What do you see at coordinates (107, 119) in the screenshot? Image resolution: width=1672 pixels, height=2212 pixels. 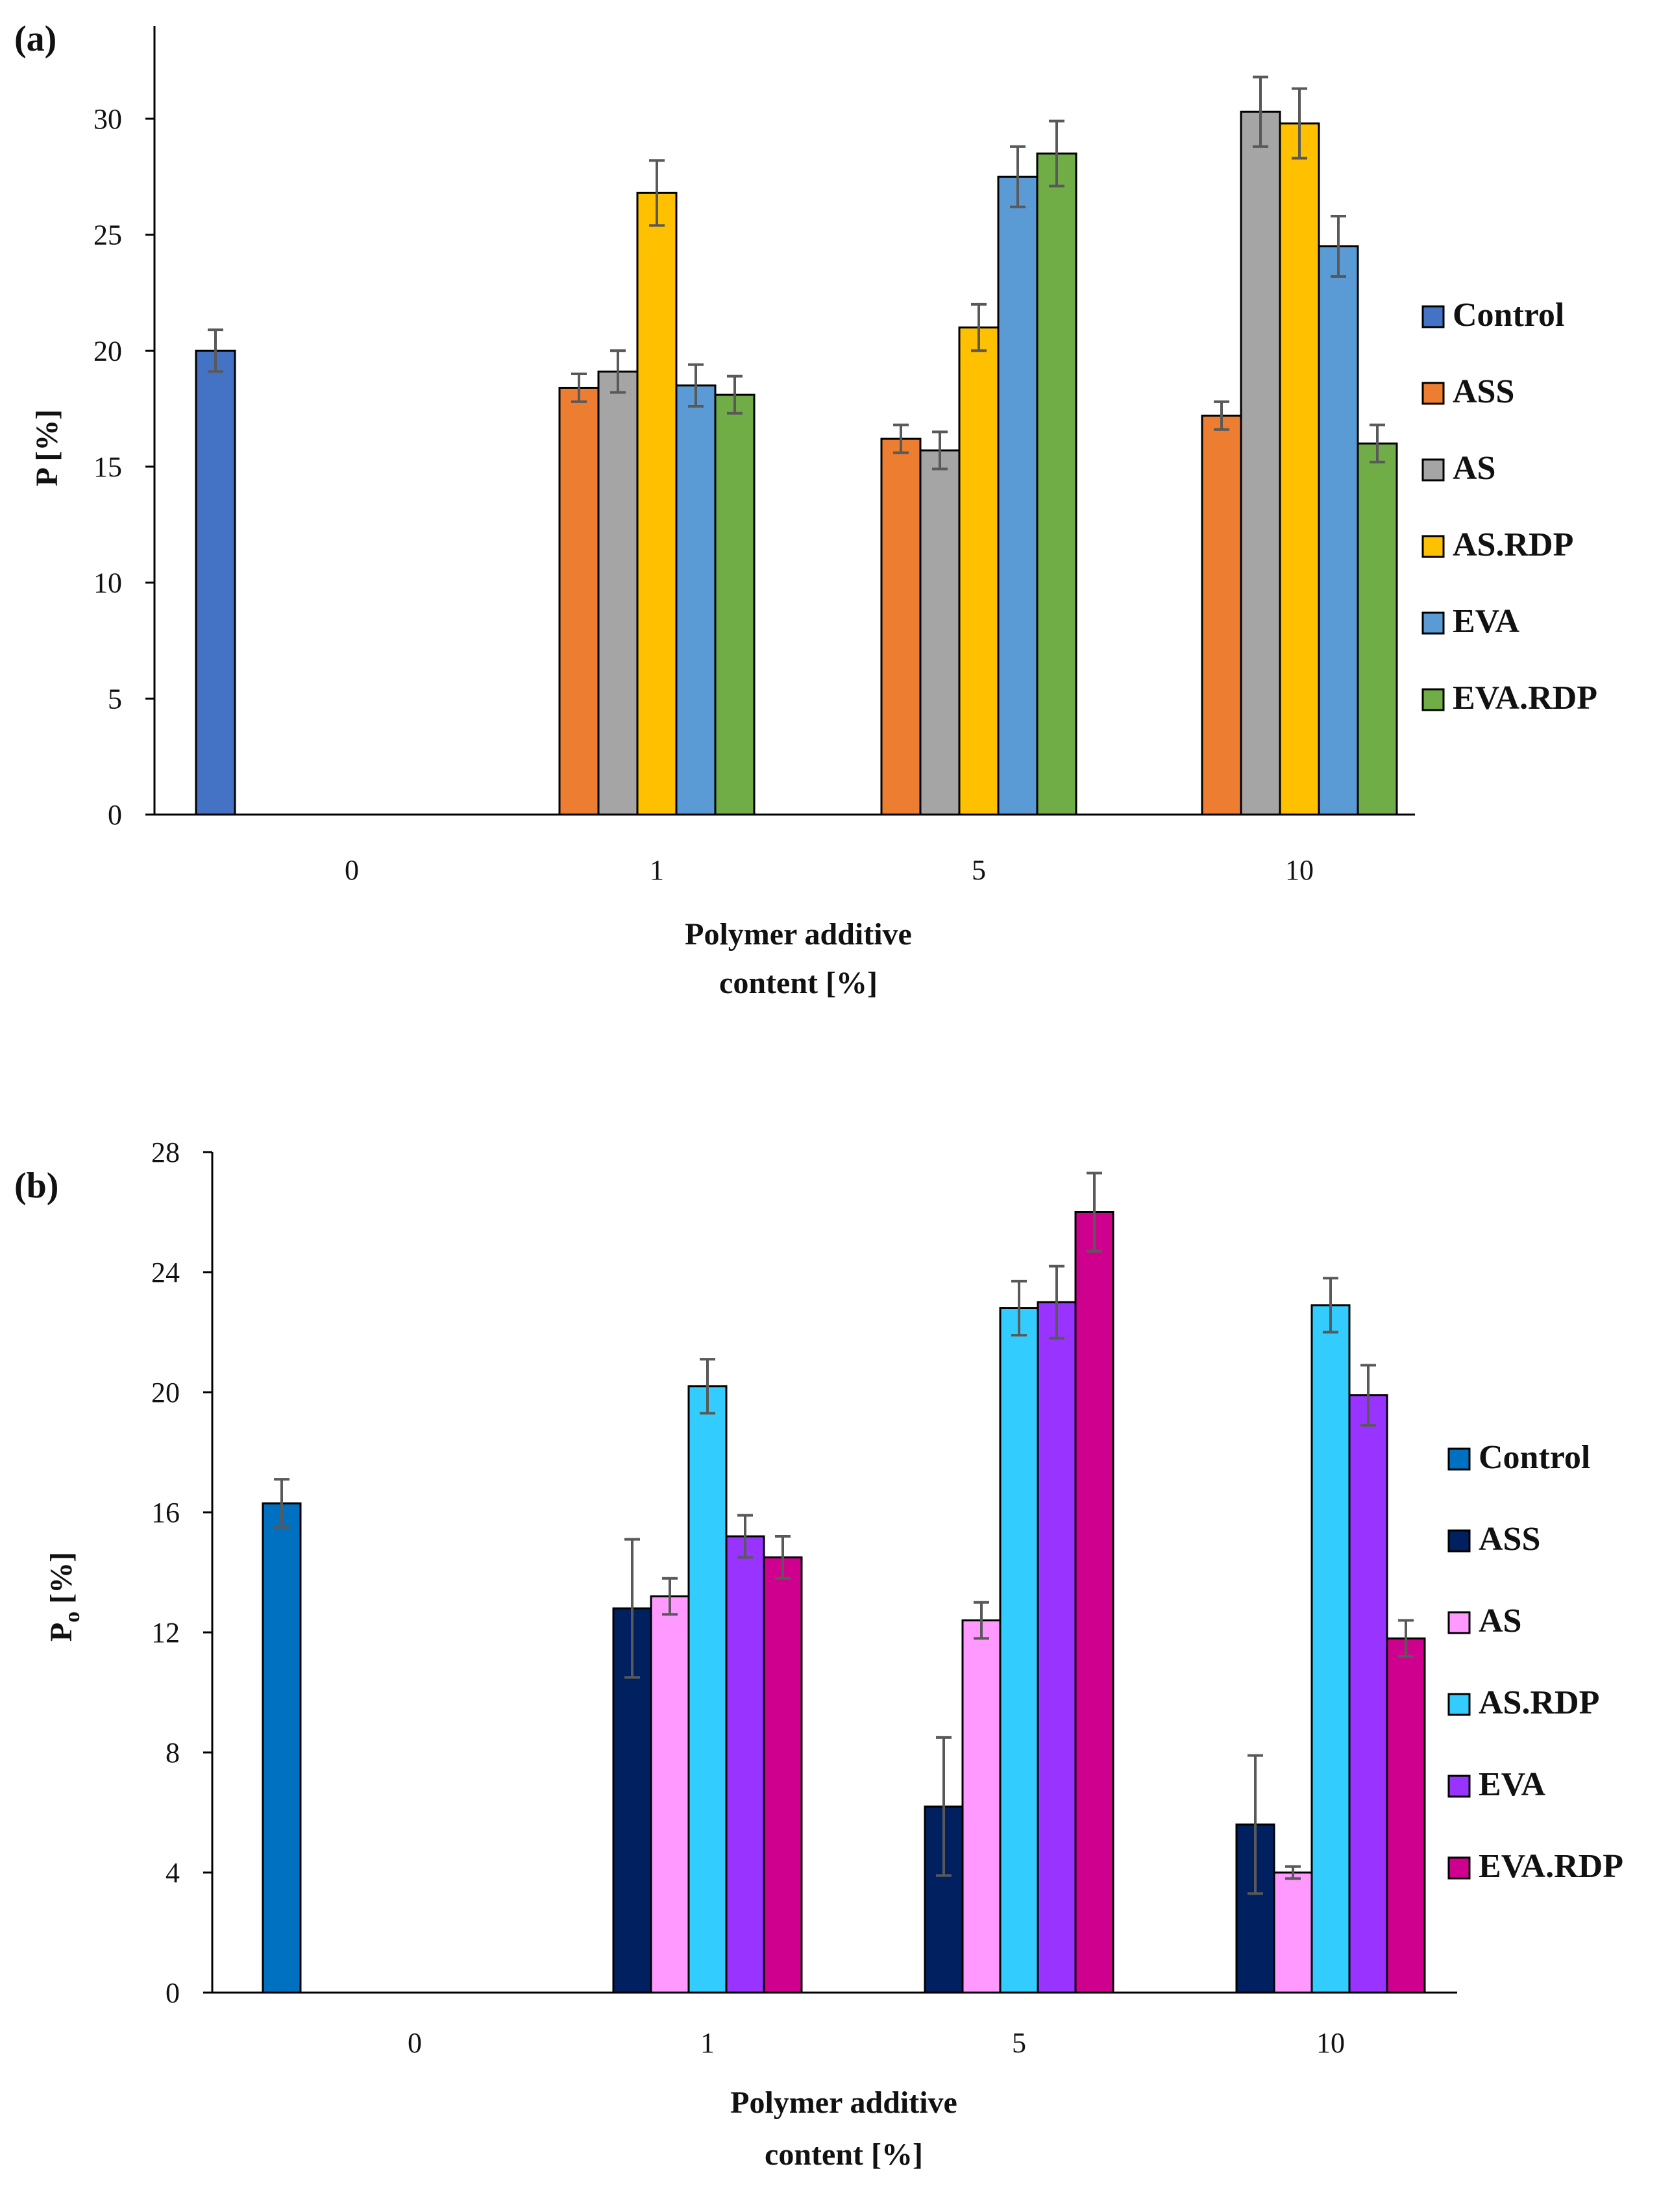 I see `y-tick-label: 30` at bounding box center [107, 119].